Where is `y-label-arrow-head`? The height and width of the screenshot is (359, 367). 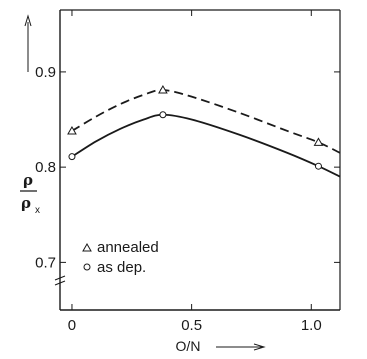
y-label-arrow-head is located at coordinates (28, 20).